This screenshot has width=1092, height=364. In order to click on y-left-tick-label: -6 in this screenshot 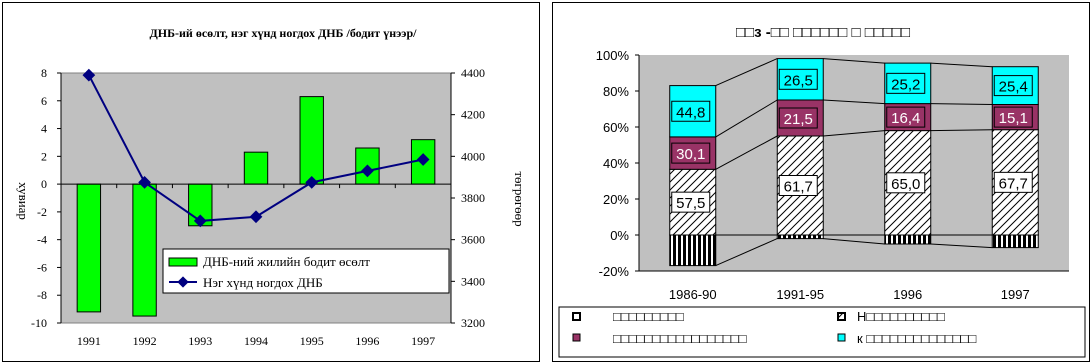, I will do `click(42, 267)`.